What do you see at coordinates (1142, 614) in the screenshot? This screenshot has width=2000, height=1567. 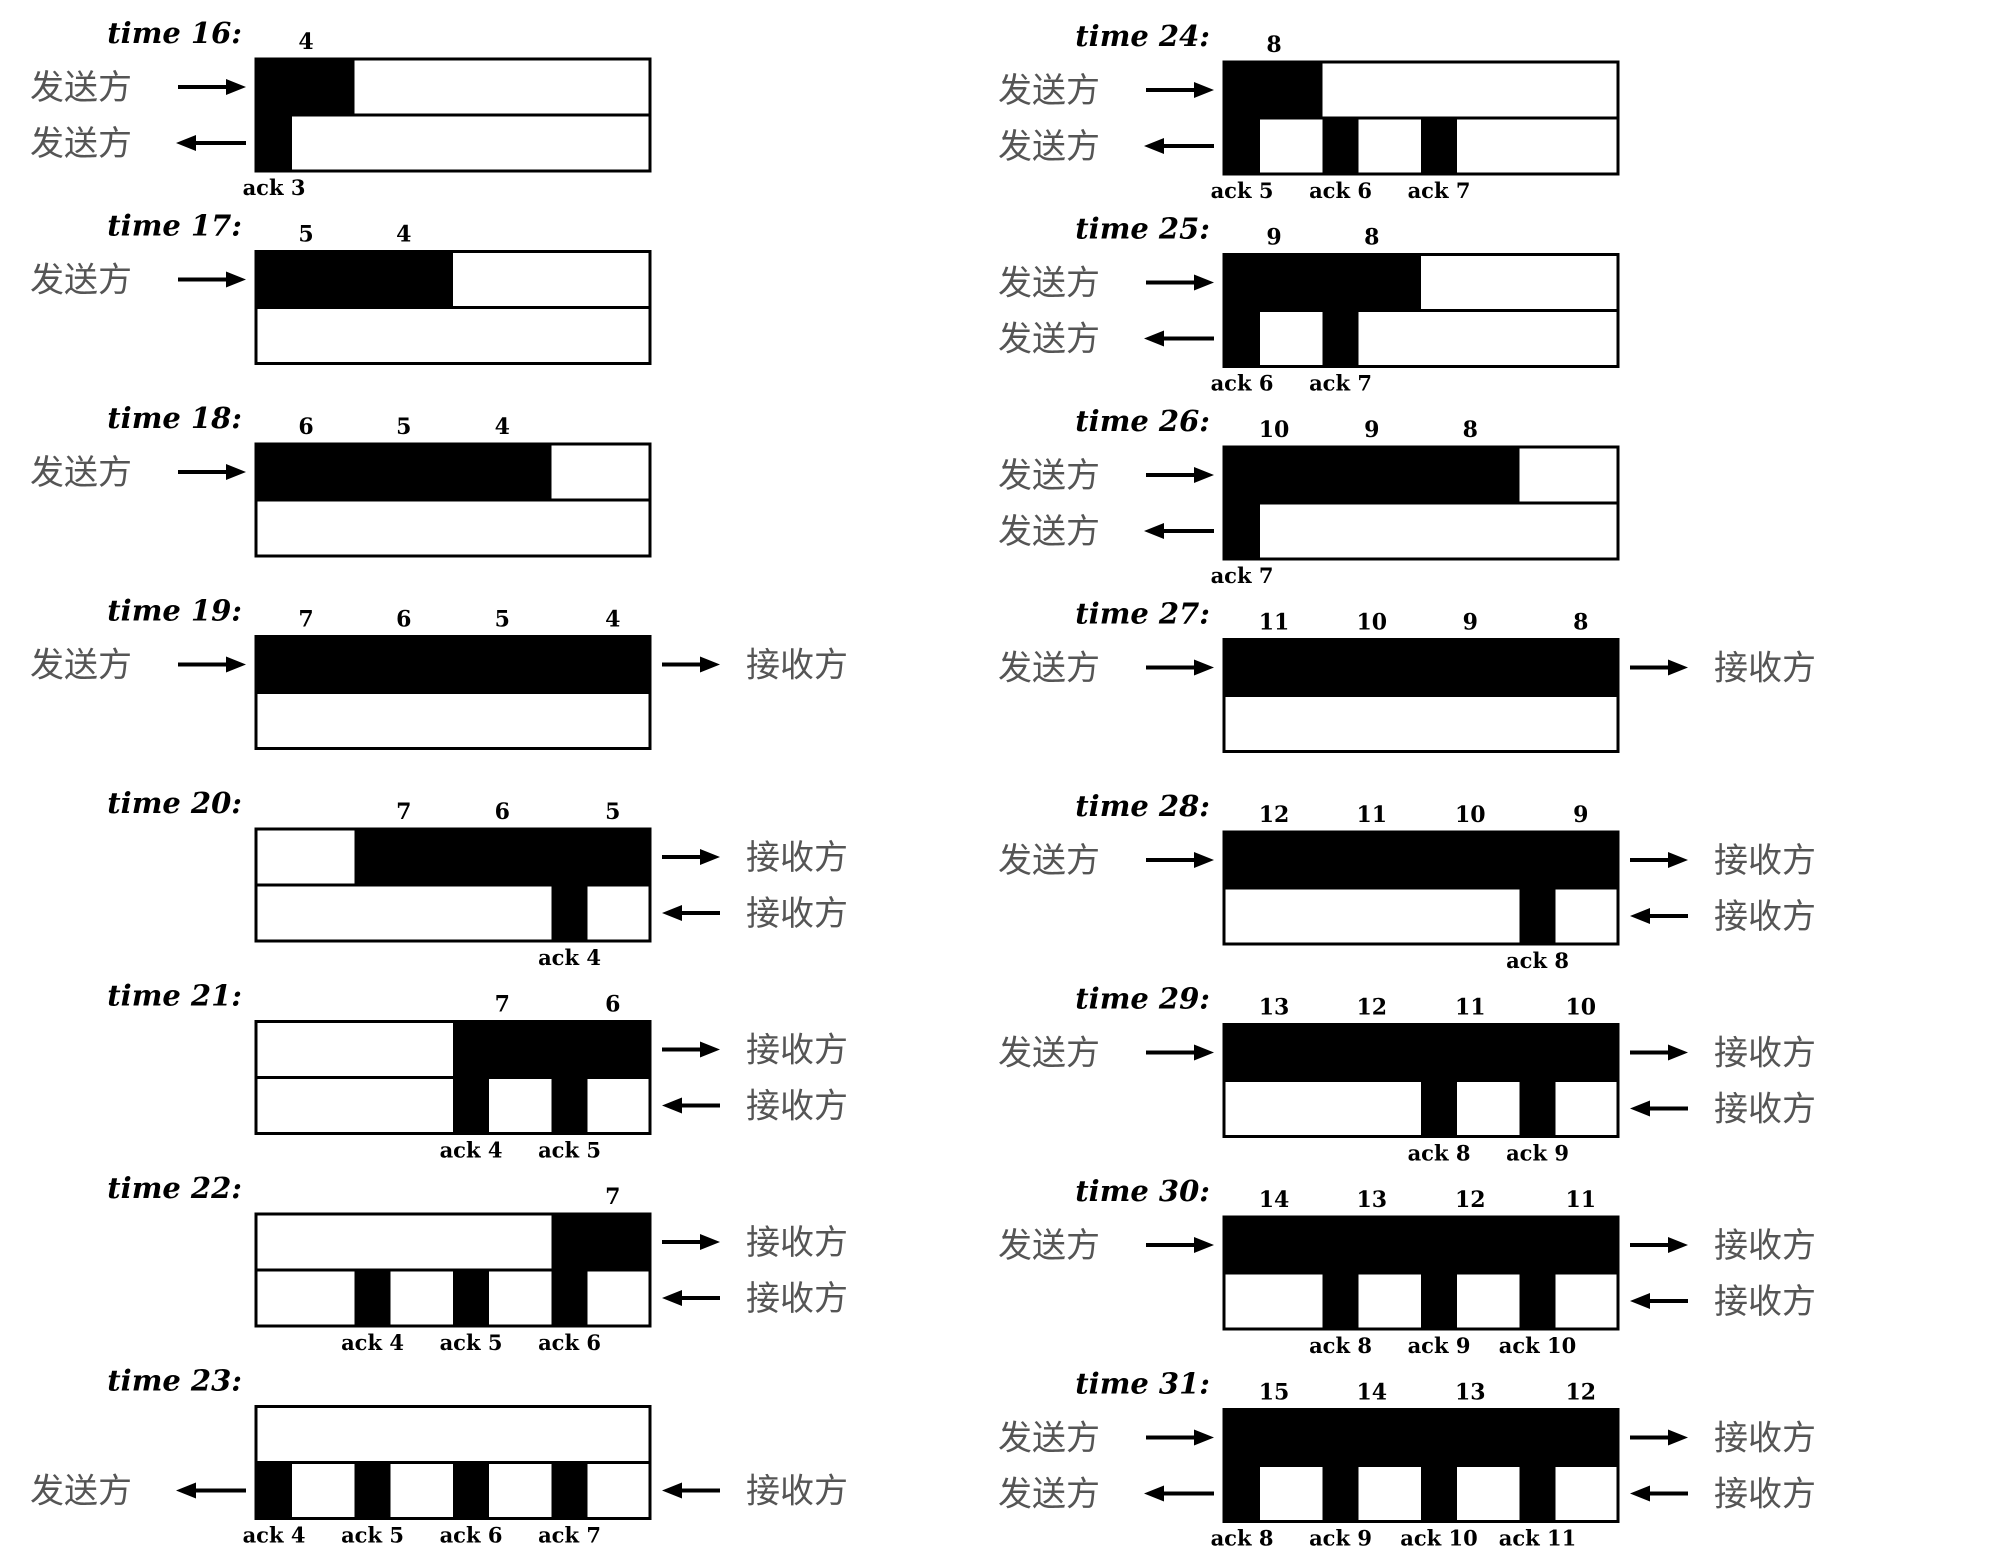 I see `time-label: time 27:` at bounding box center [1142, 614].